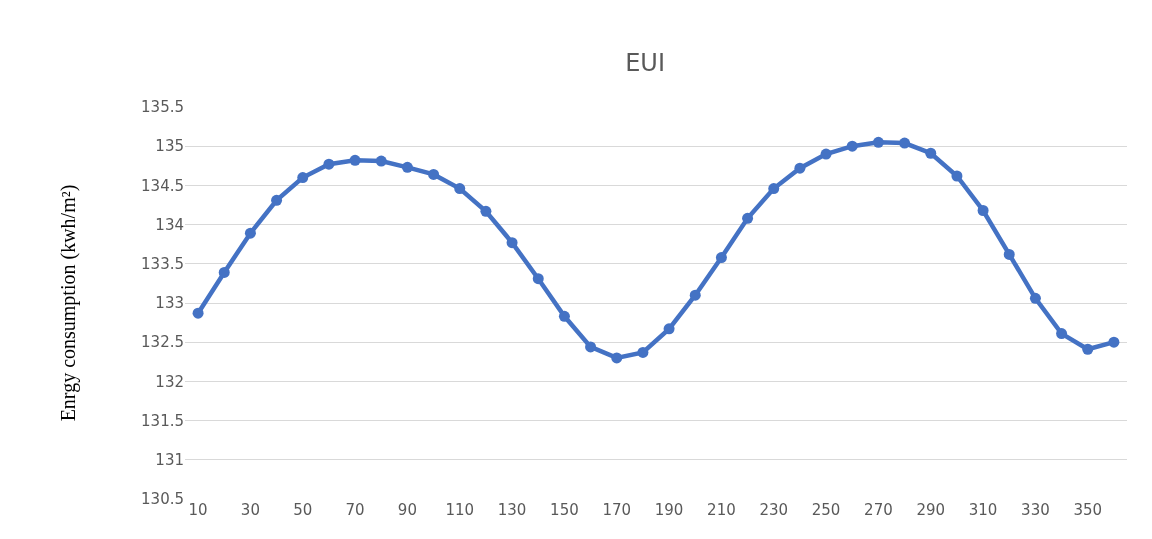 This screenshot has height=539, width=1152. I want to click on x-tick-label: 110, so click(460, 510).